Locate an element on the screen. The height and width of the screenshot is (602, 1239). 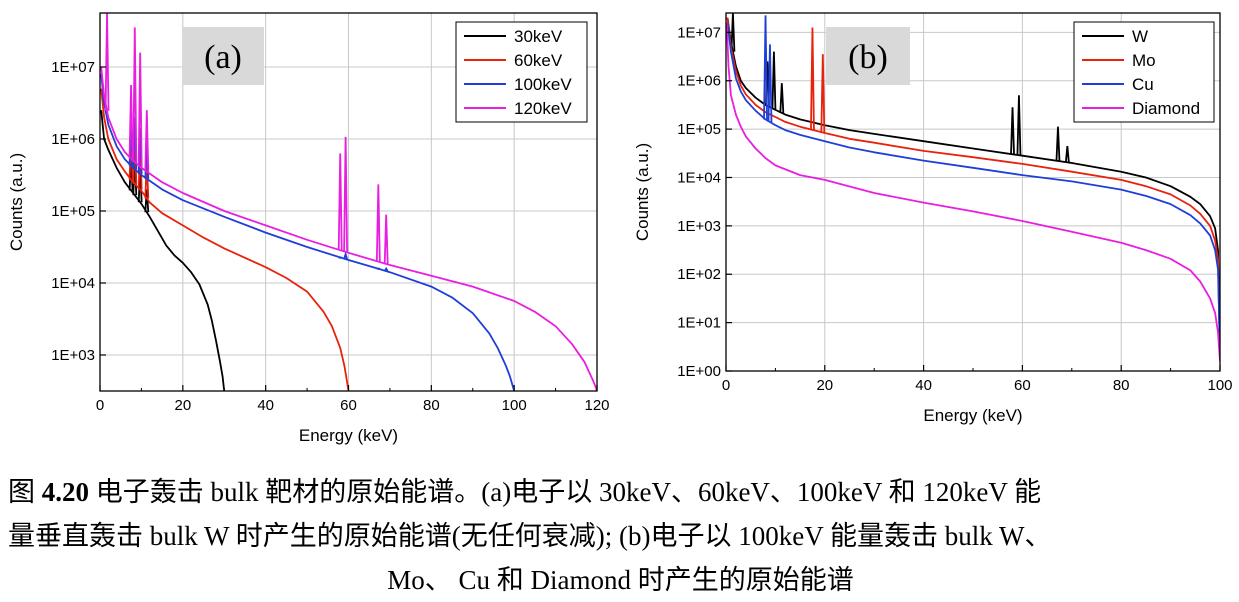
legend-label-Diamond: Diamond is located at coordinates (1166, 108).